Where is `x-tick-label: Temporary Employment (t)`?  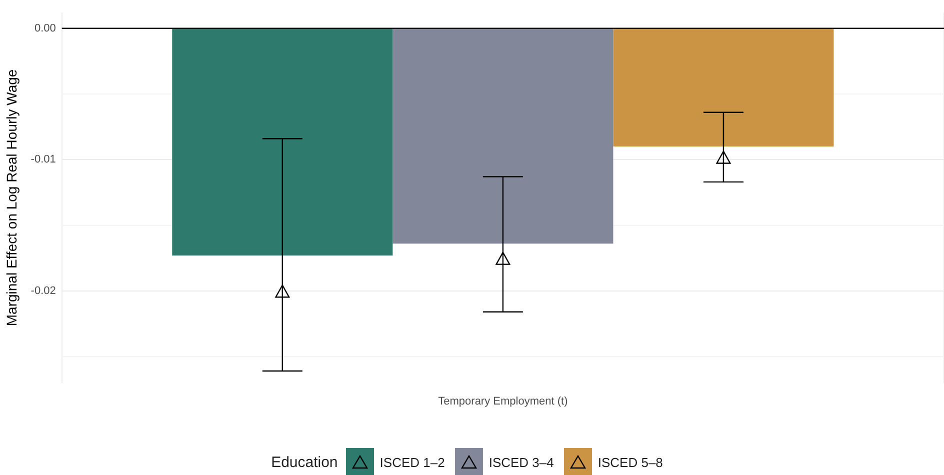
x-tick-label: Temporary Employment (t) is located at coordinates (503, 401).